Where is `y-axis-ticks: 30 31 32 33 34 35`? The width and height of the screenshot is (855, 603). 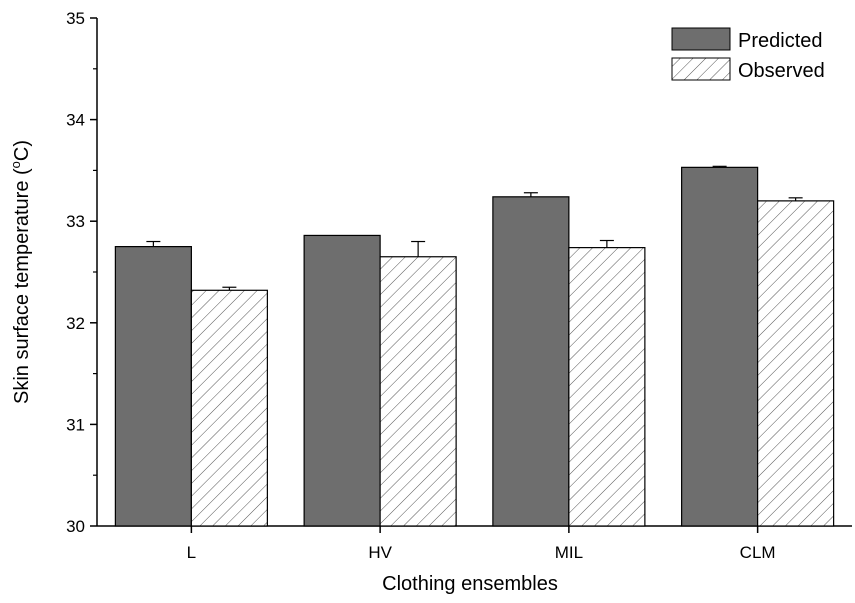 y-axis-ticks: 30 31 32 33 34 35 is located at coordinates (81, 272).